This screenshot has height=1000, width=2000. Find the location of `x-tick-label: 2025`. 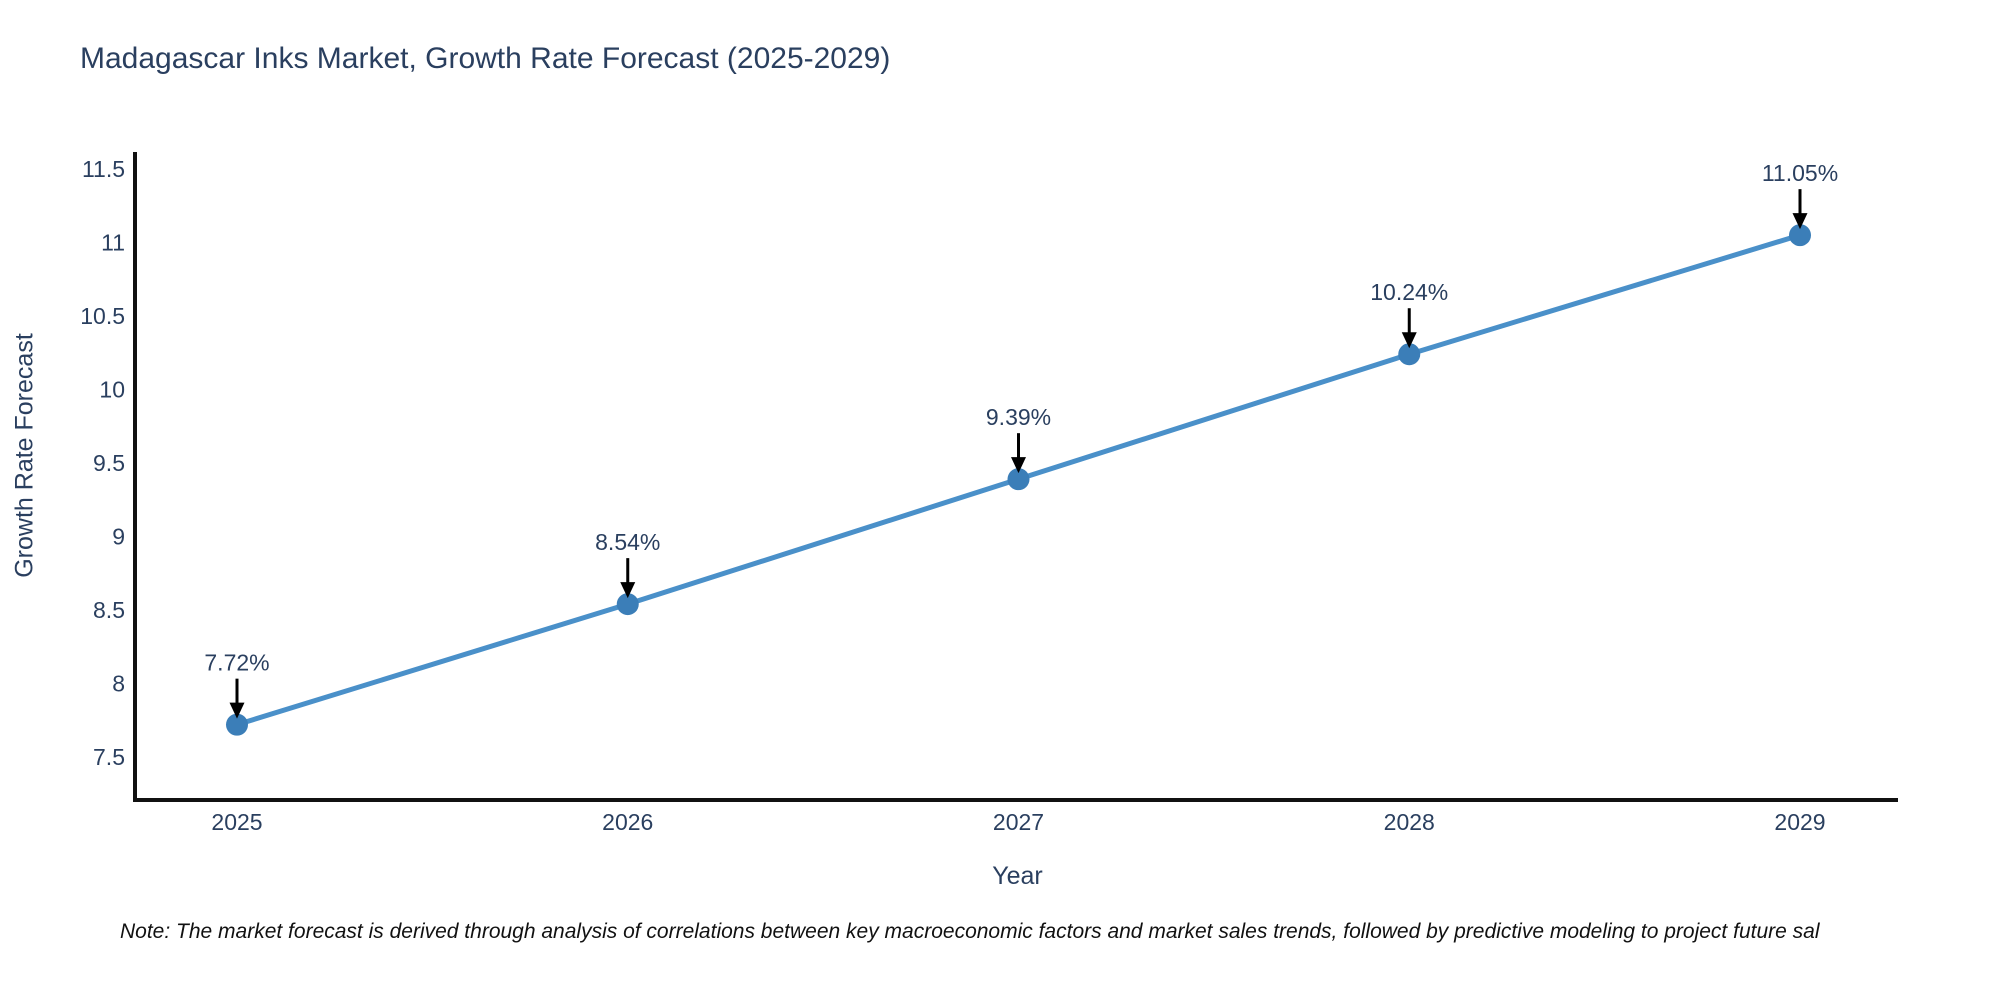

x-tick-label: 2025 is located at coordinates (236, 822).